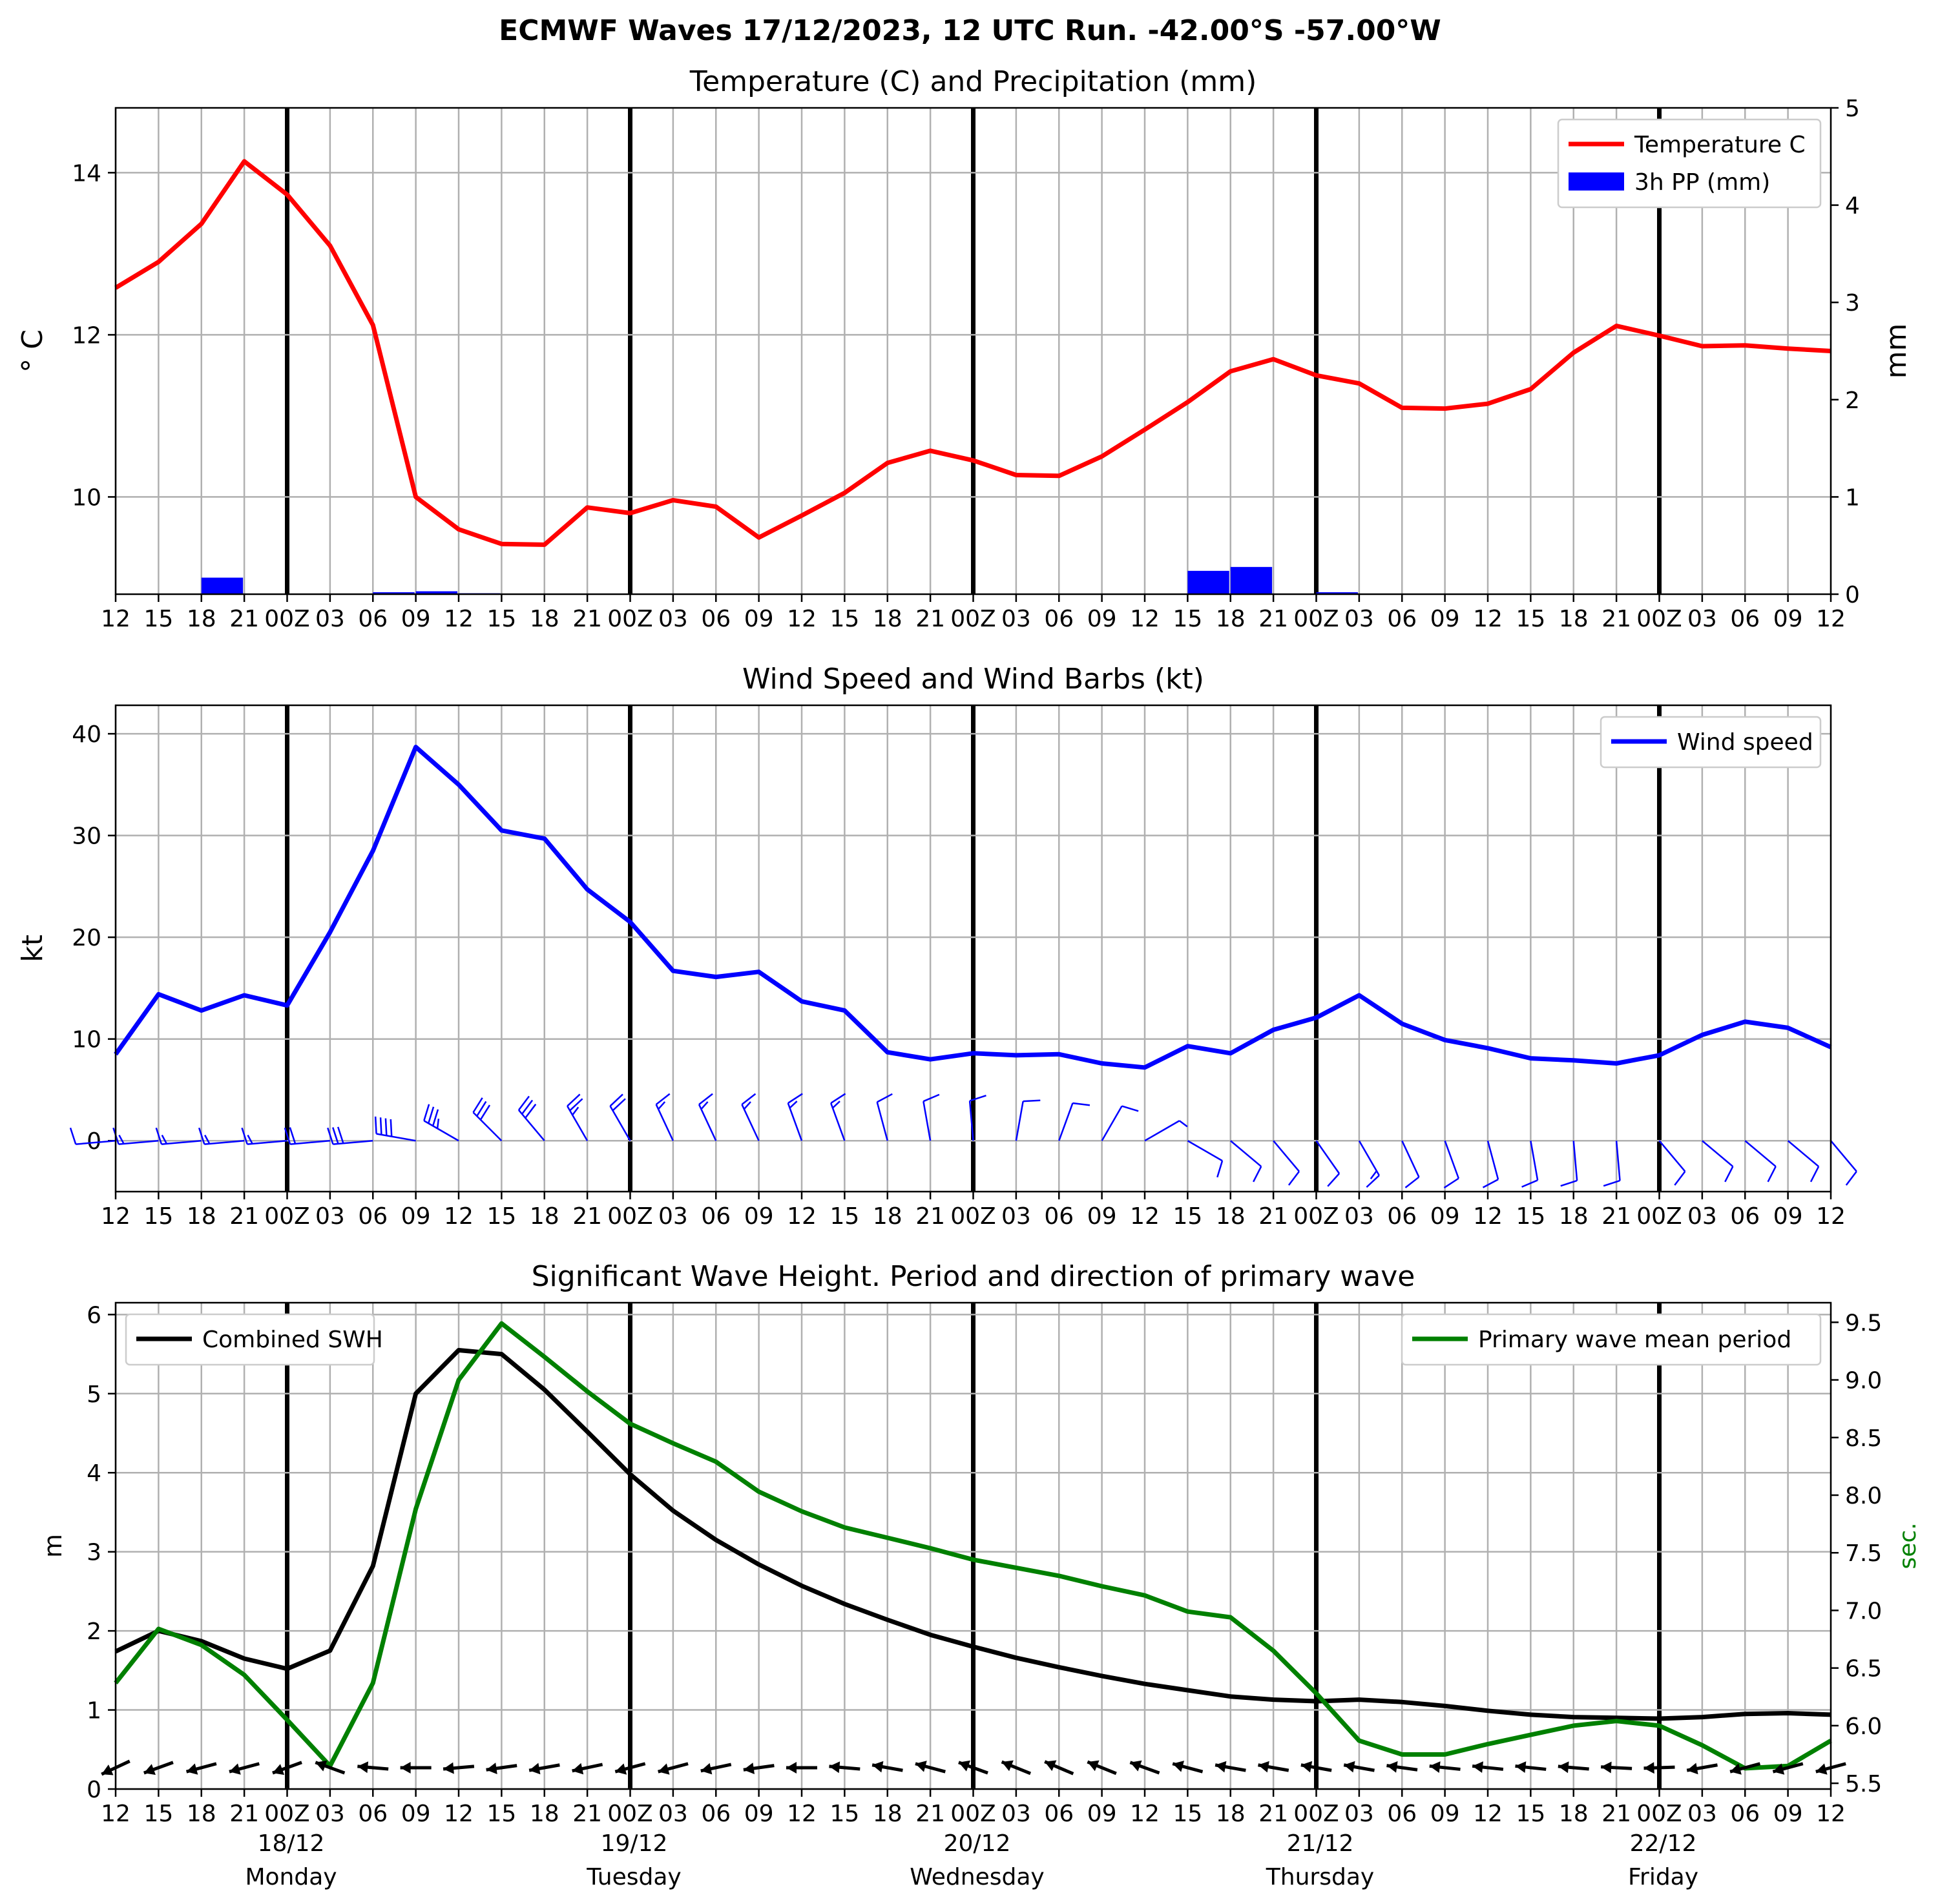  Describe the element at coordinates (32, 351) in the screenshot. I see `y-axis-label: ° C` at that location.